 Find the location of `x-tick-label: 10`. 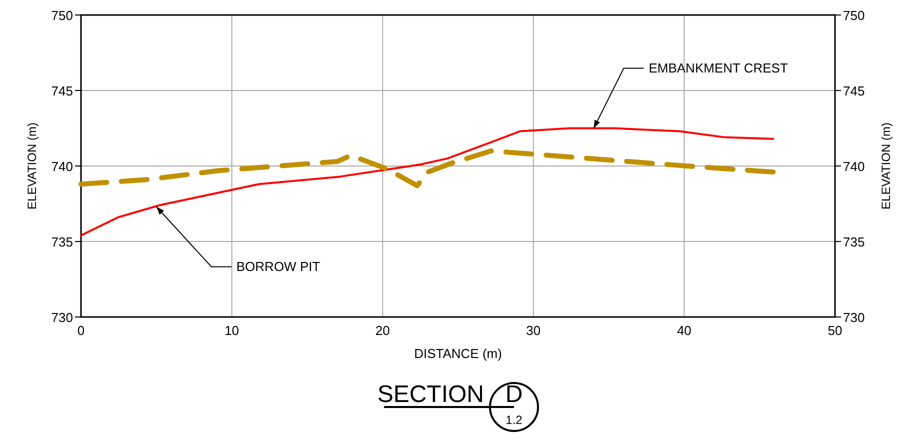

x-tick-label: 10 is located at coordinates (232, 330).